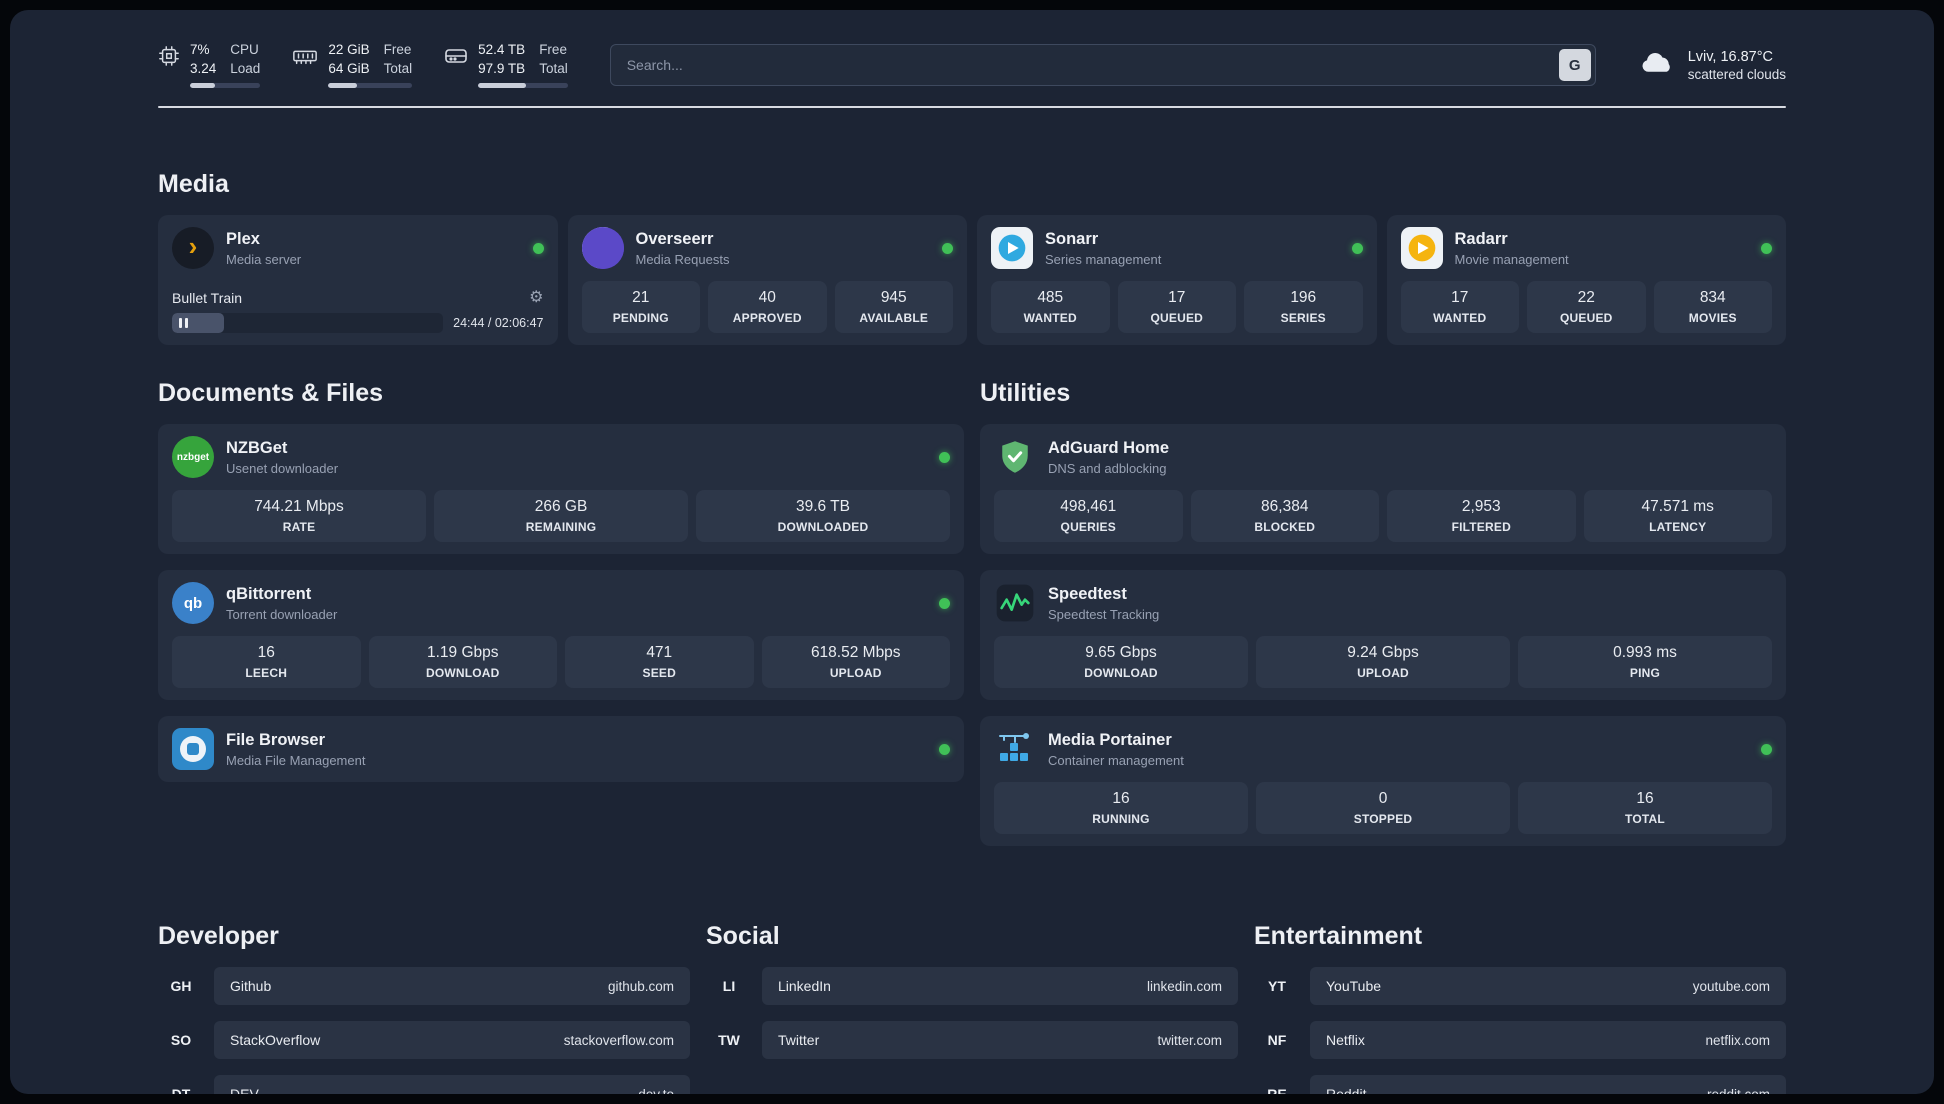 Image resolution: width=1944 pixels, height=1104 pixels. Describe the element at coordinates (264, 259) in the screenshot. I see `app-subtitle: Media server` at that location.